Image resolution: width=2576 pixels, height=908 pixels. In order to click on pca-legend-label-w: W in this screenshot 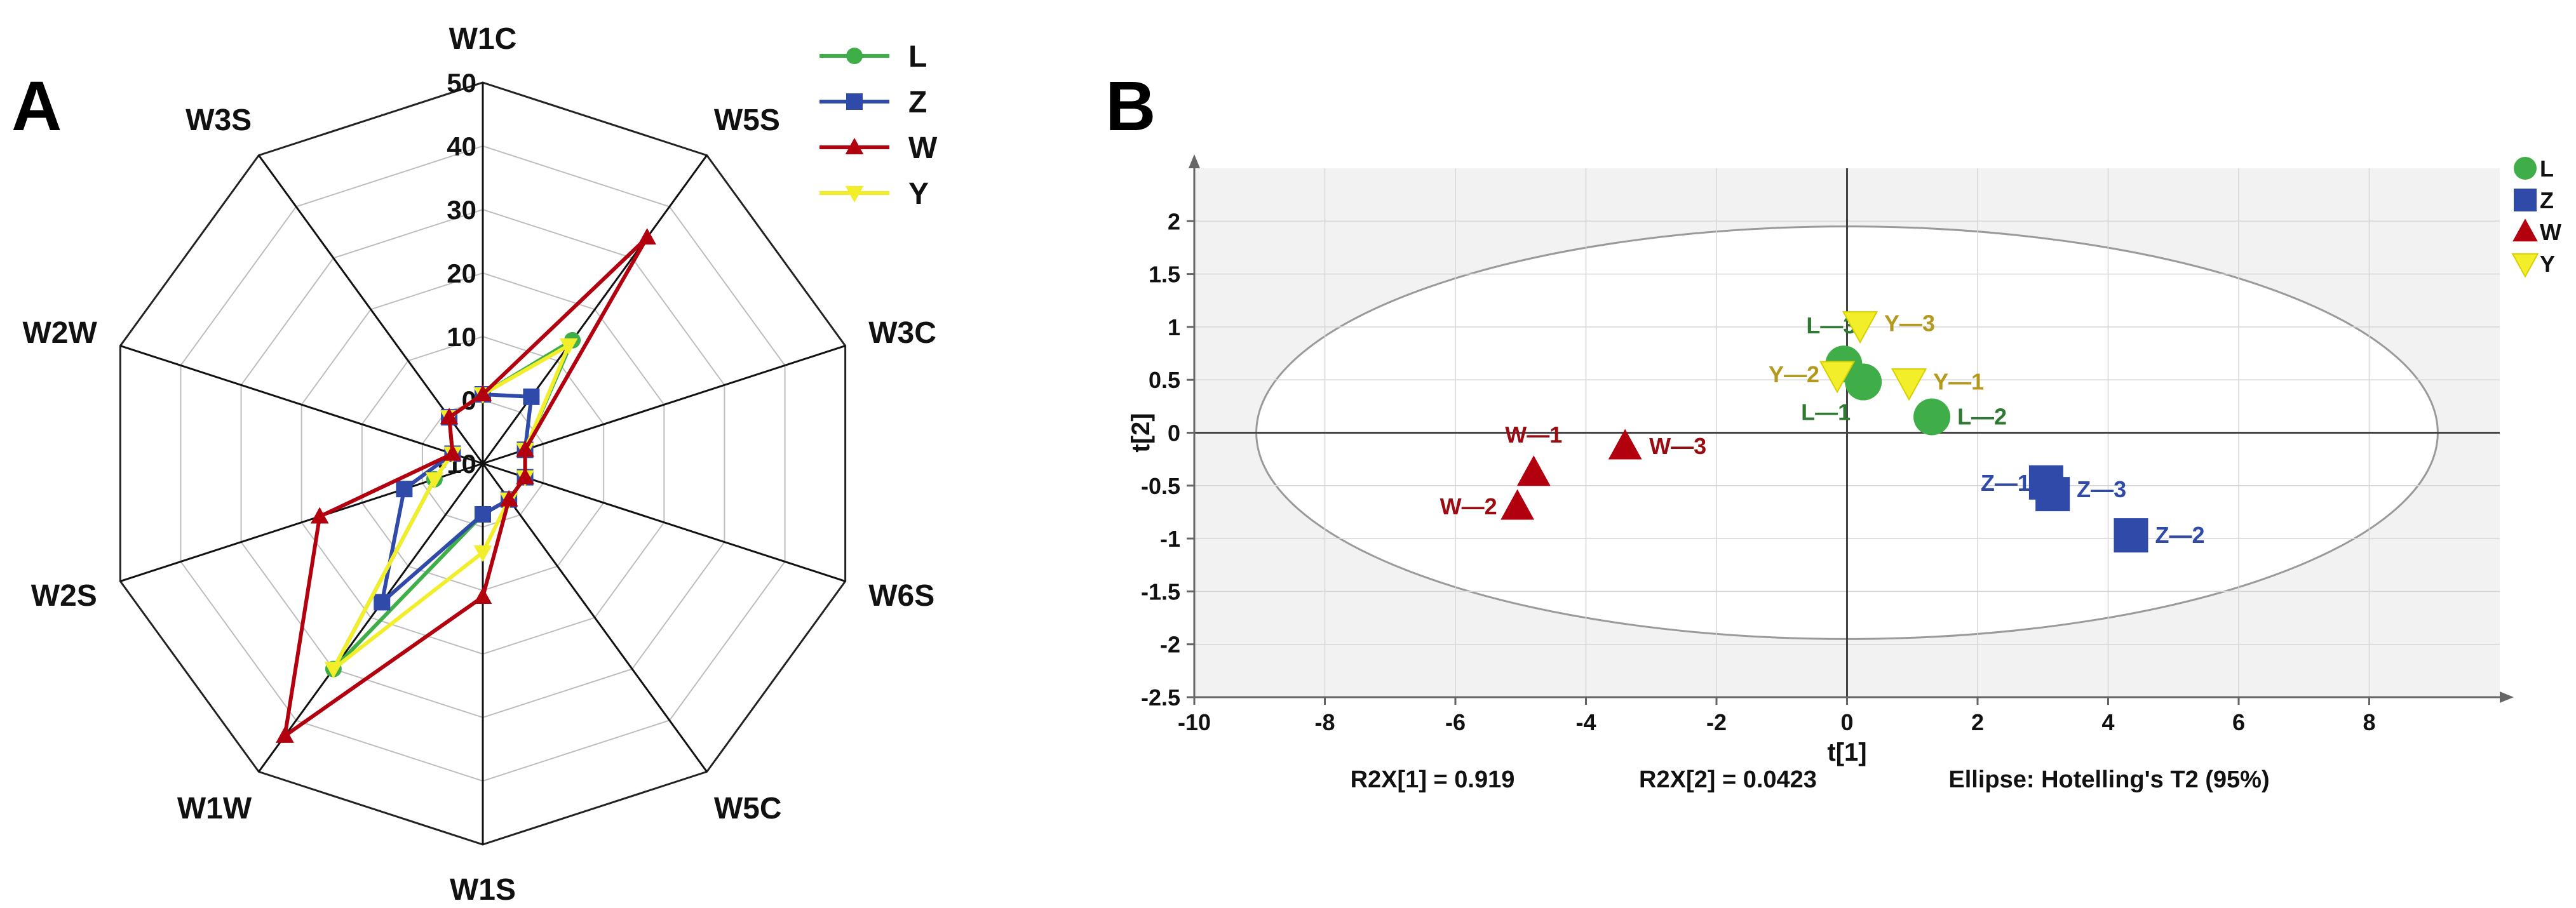, I will do `click(2550, 232)`.